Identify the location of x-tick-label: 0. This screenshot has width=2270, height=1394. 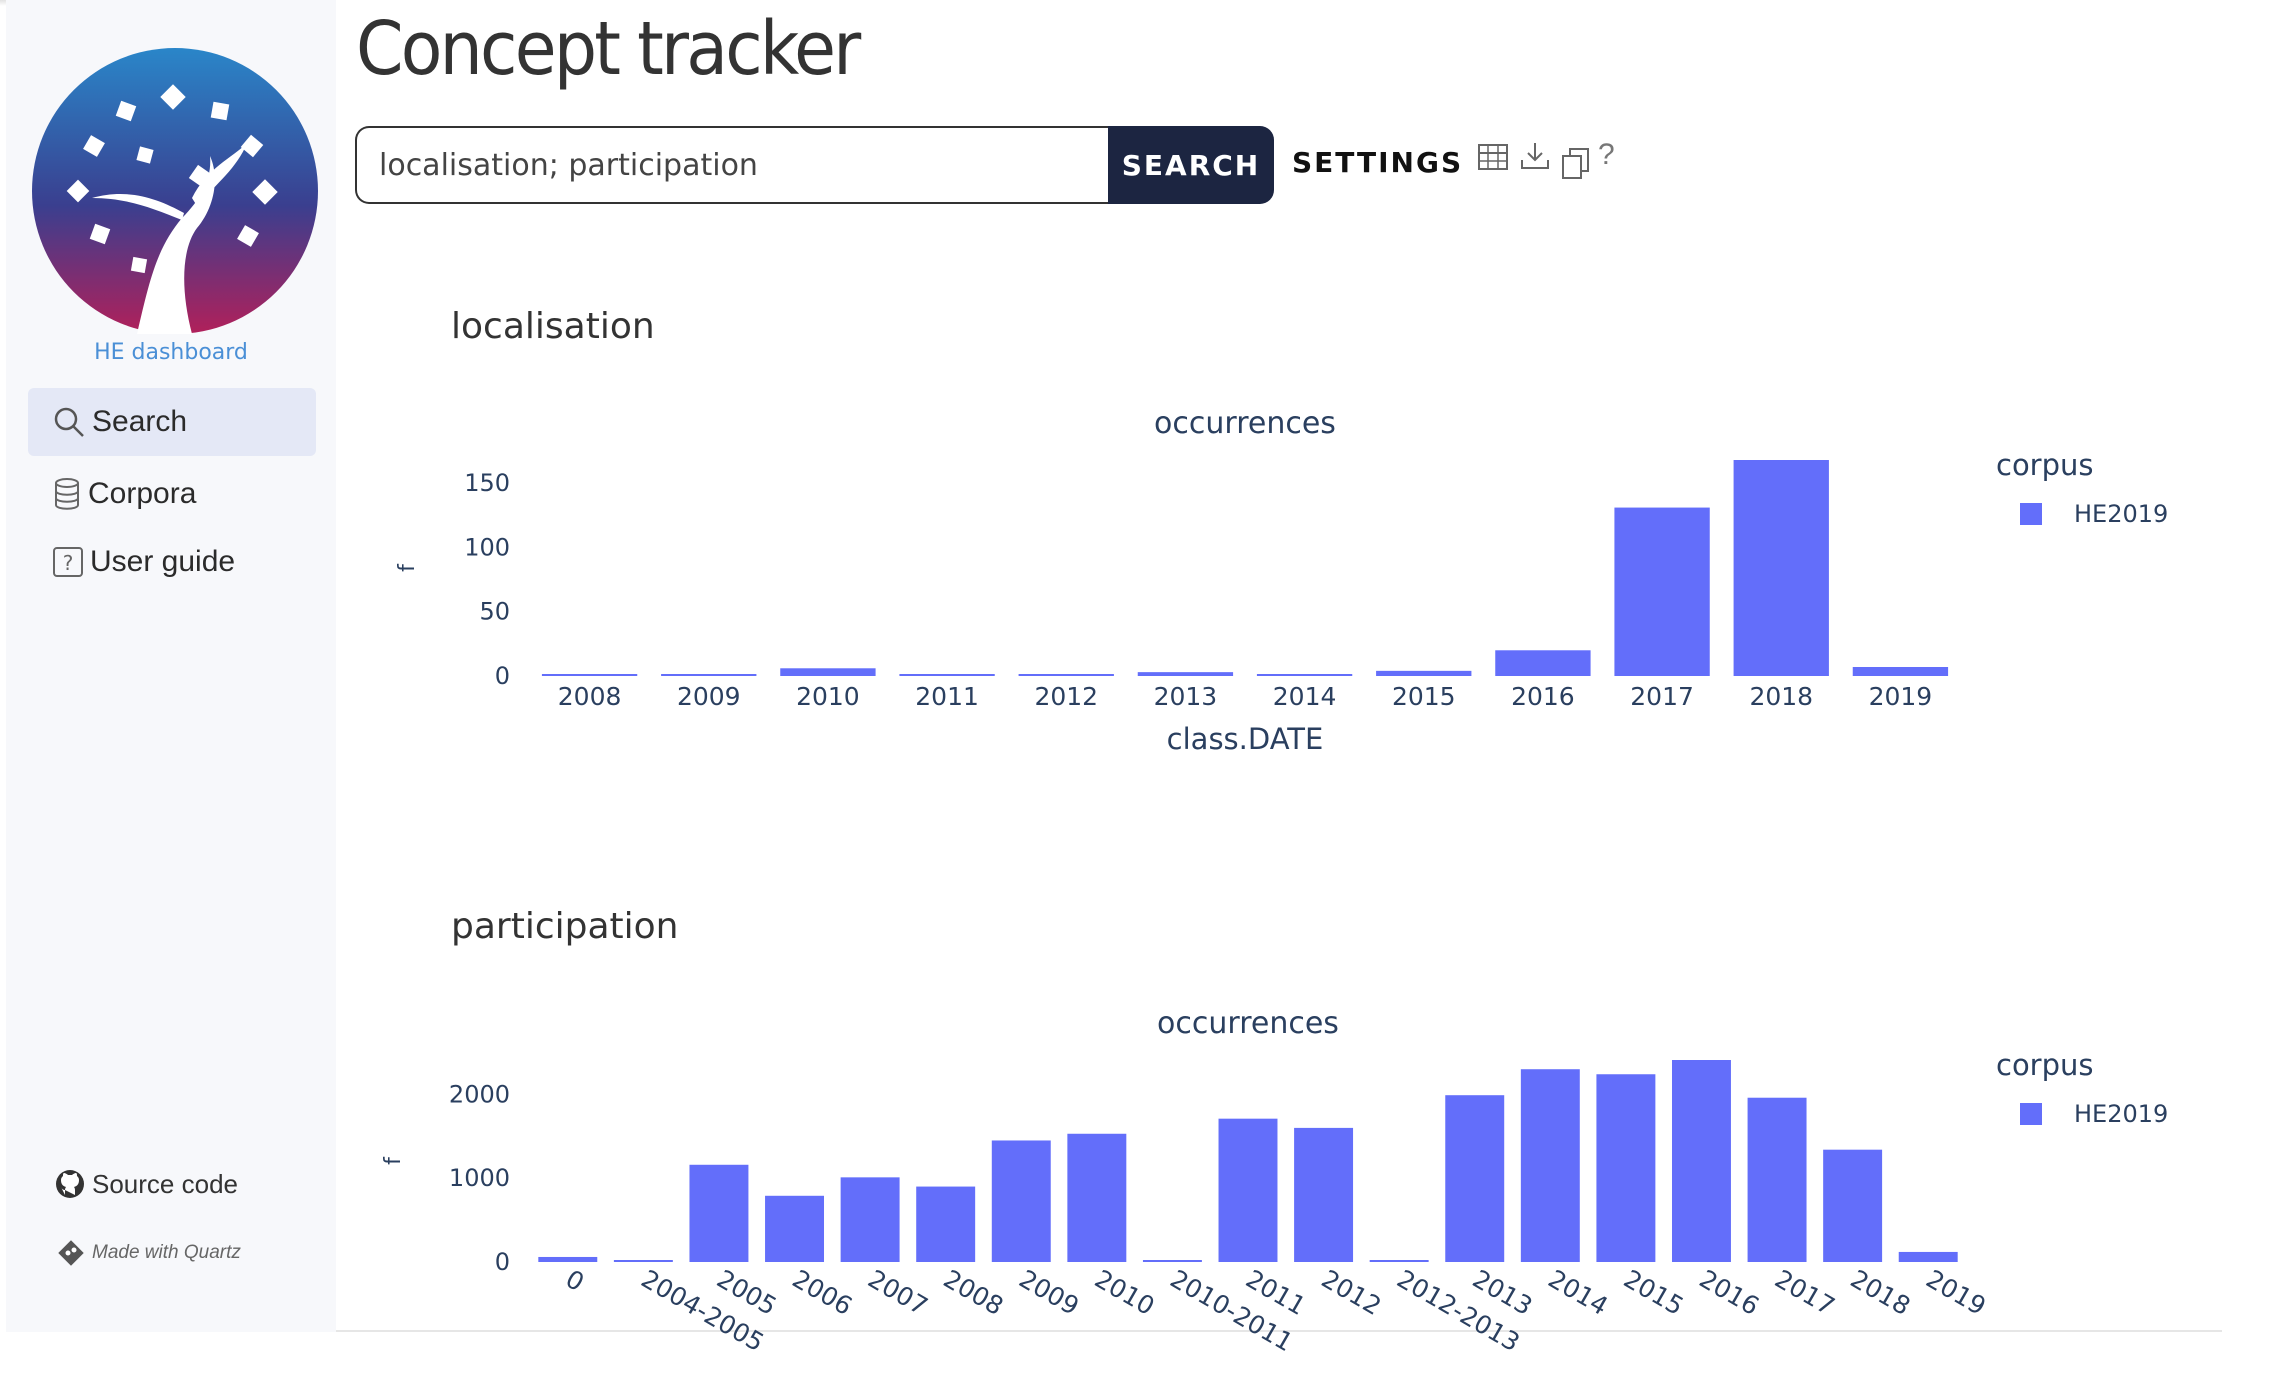
(575, 1280).